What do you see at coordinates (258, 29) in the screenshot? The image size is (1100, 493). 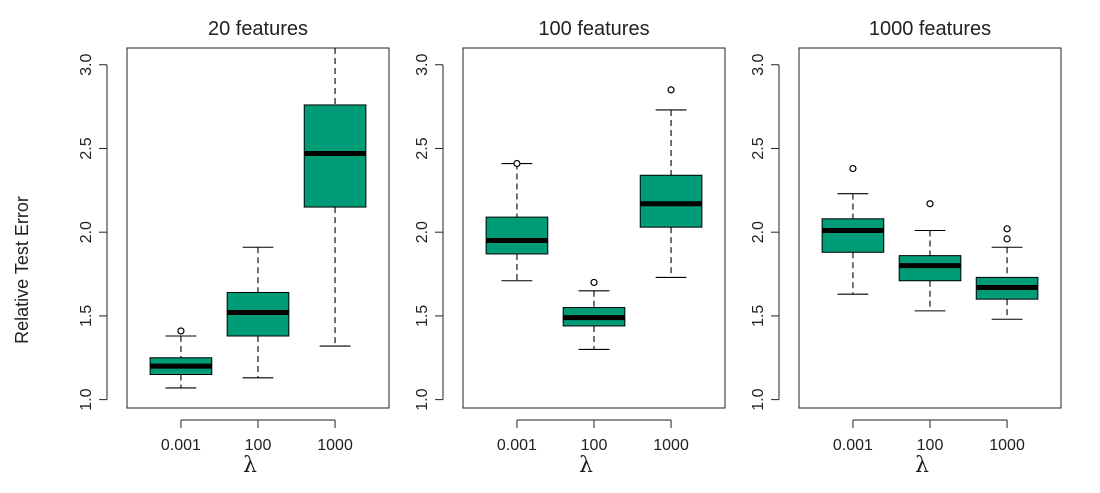 I see `chart-title: 20 features` at bounding box center [258, 29].